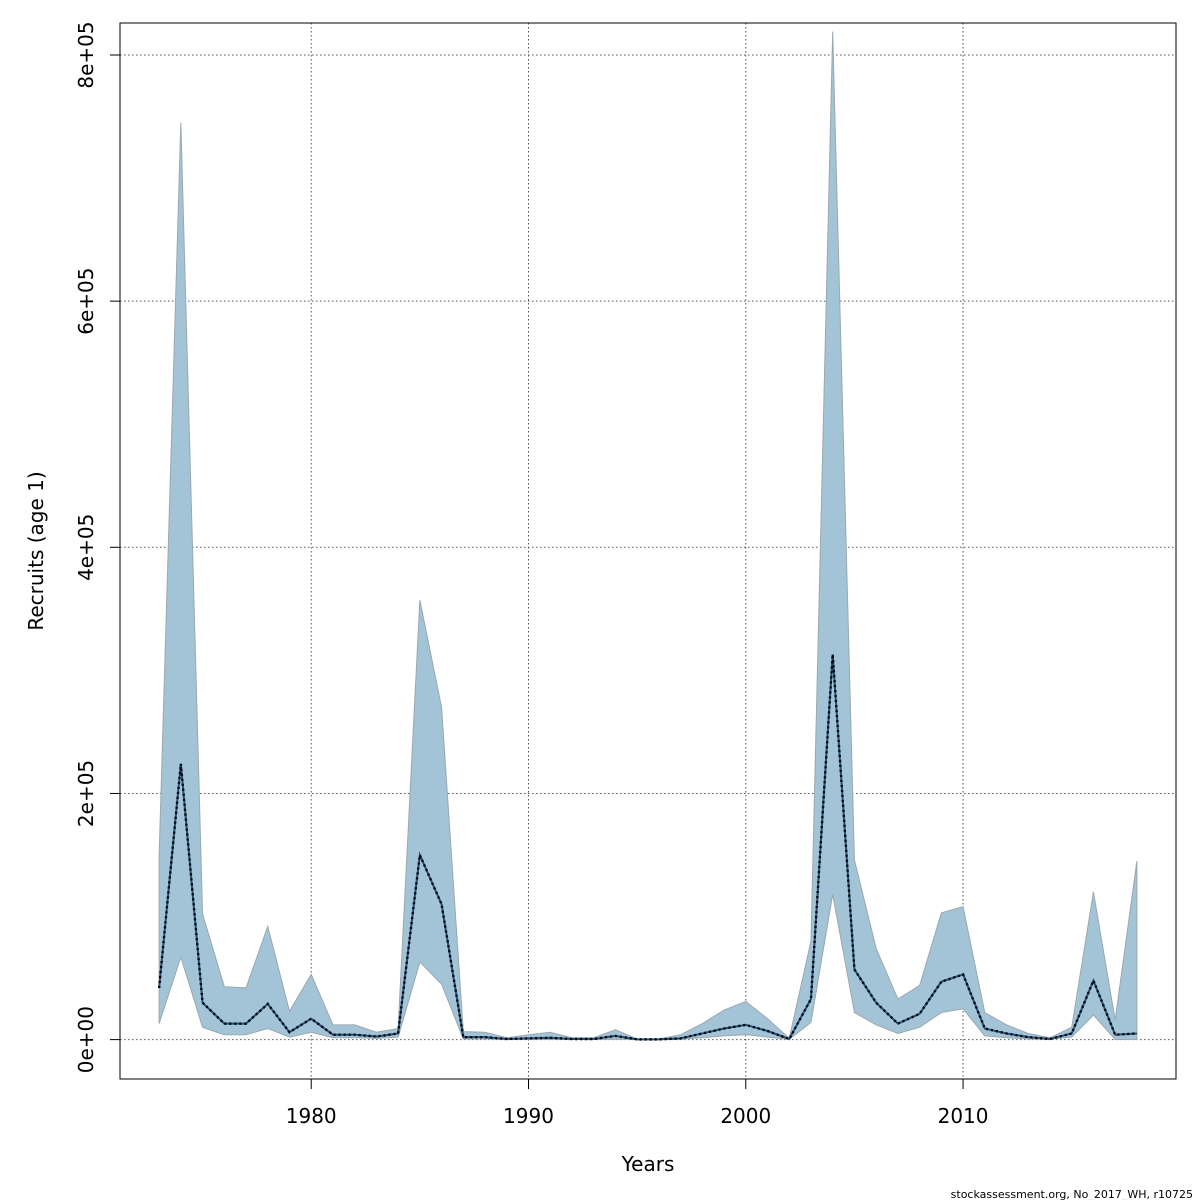 This screenshot has width=1200, height=1200. I want to click on x-tick-label-1980: 1980, so click(311, 1116).